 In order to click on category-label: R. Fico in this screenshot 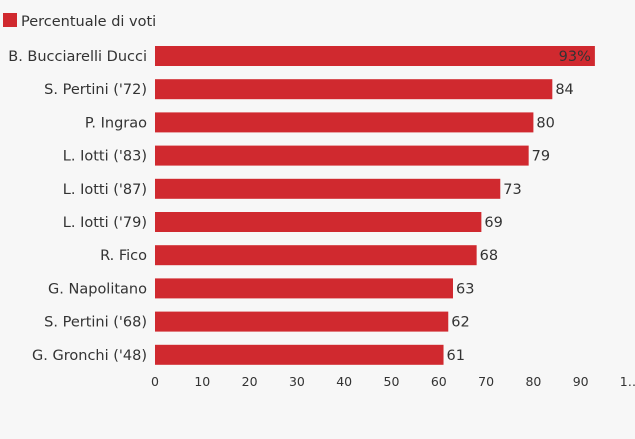, I will do `click(123, 256)`.